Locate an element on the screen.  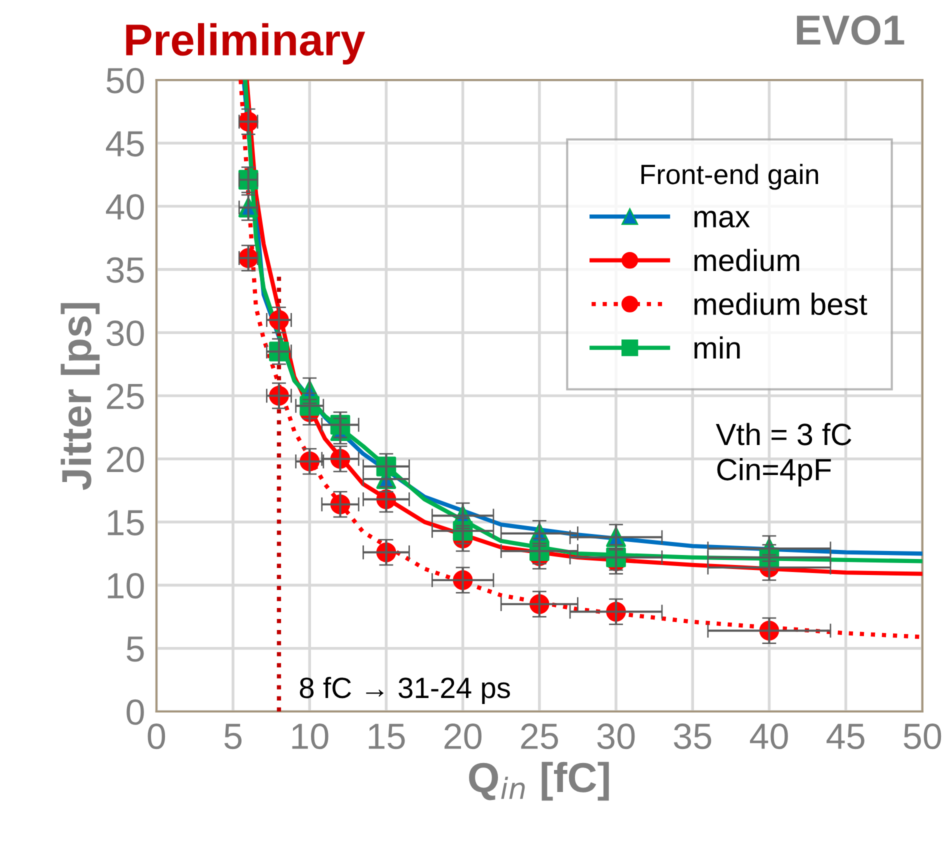
legend-label: medium is located at coordinates (747, 260).